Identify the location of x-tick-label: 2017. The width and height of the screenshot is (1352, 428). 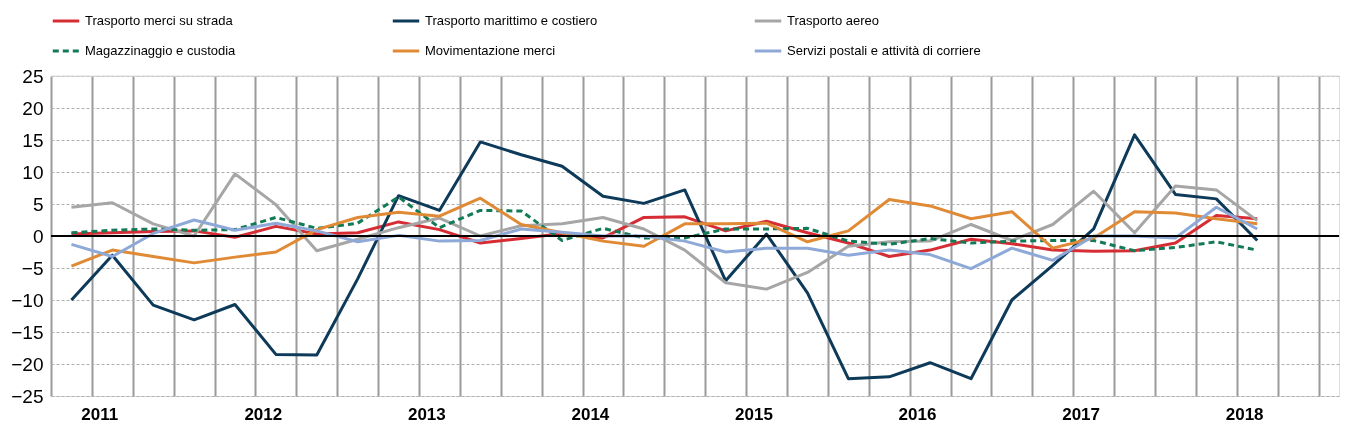
(1081, 414).